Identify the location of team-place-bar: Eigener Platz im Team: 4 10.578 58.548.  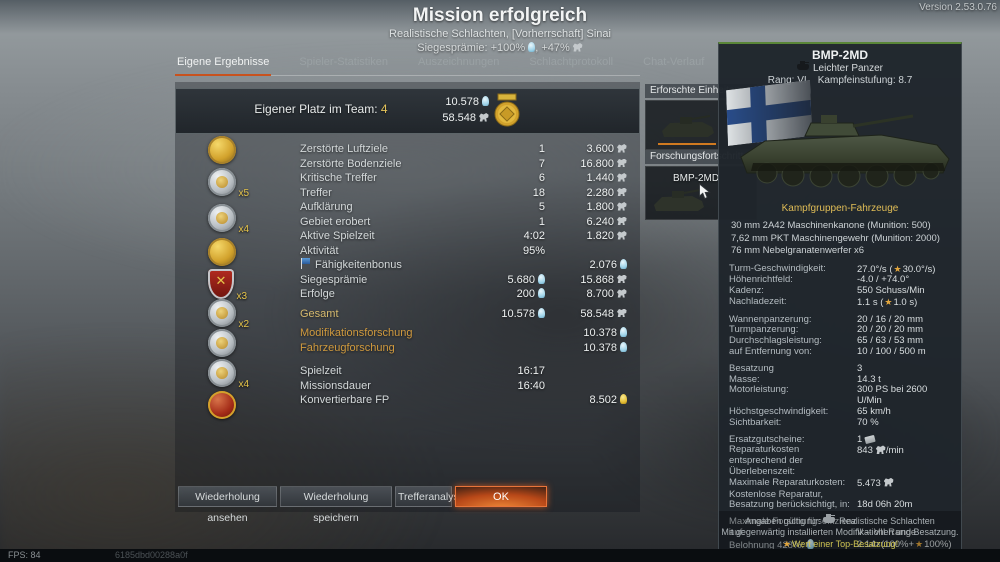
(407, 111).